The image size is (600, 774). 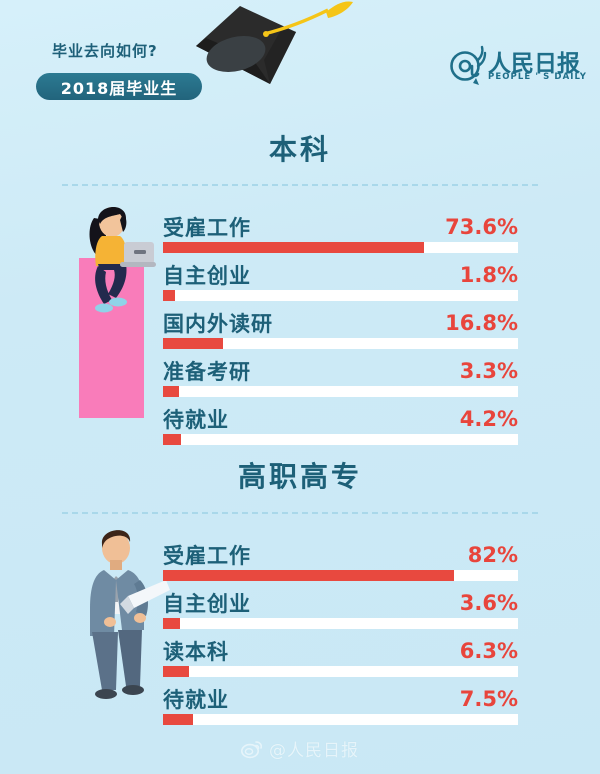 What do you see at coordinates (488, 371) in the screenshot?
I see `bar-value: 3.3%` at bounding box center [488, 371].